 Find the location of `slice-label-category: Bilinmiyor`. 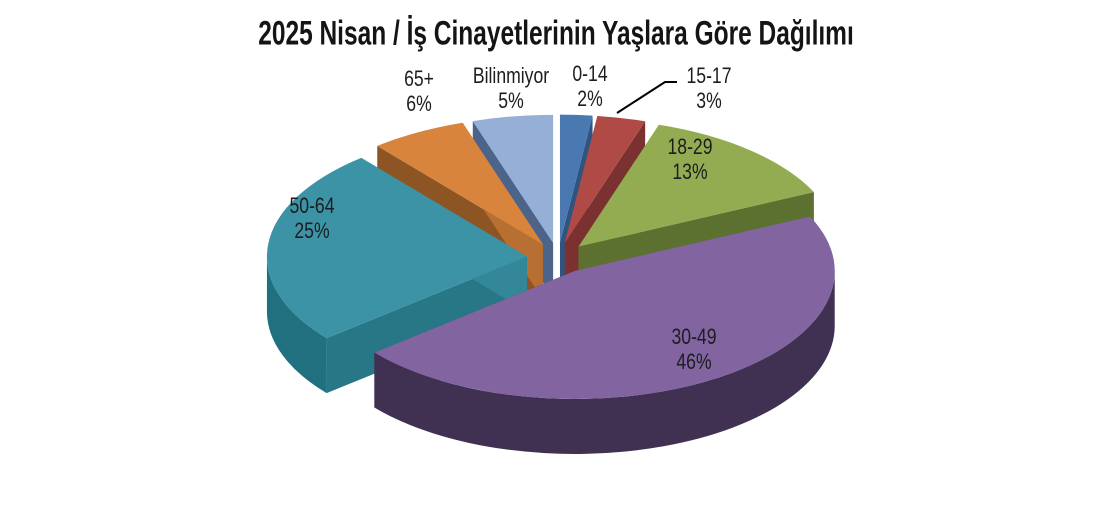

slice-label-category: Bilinmiyor is located at coordinates (511, 75).